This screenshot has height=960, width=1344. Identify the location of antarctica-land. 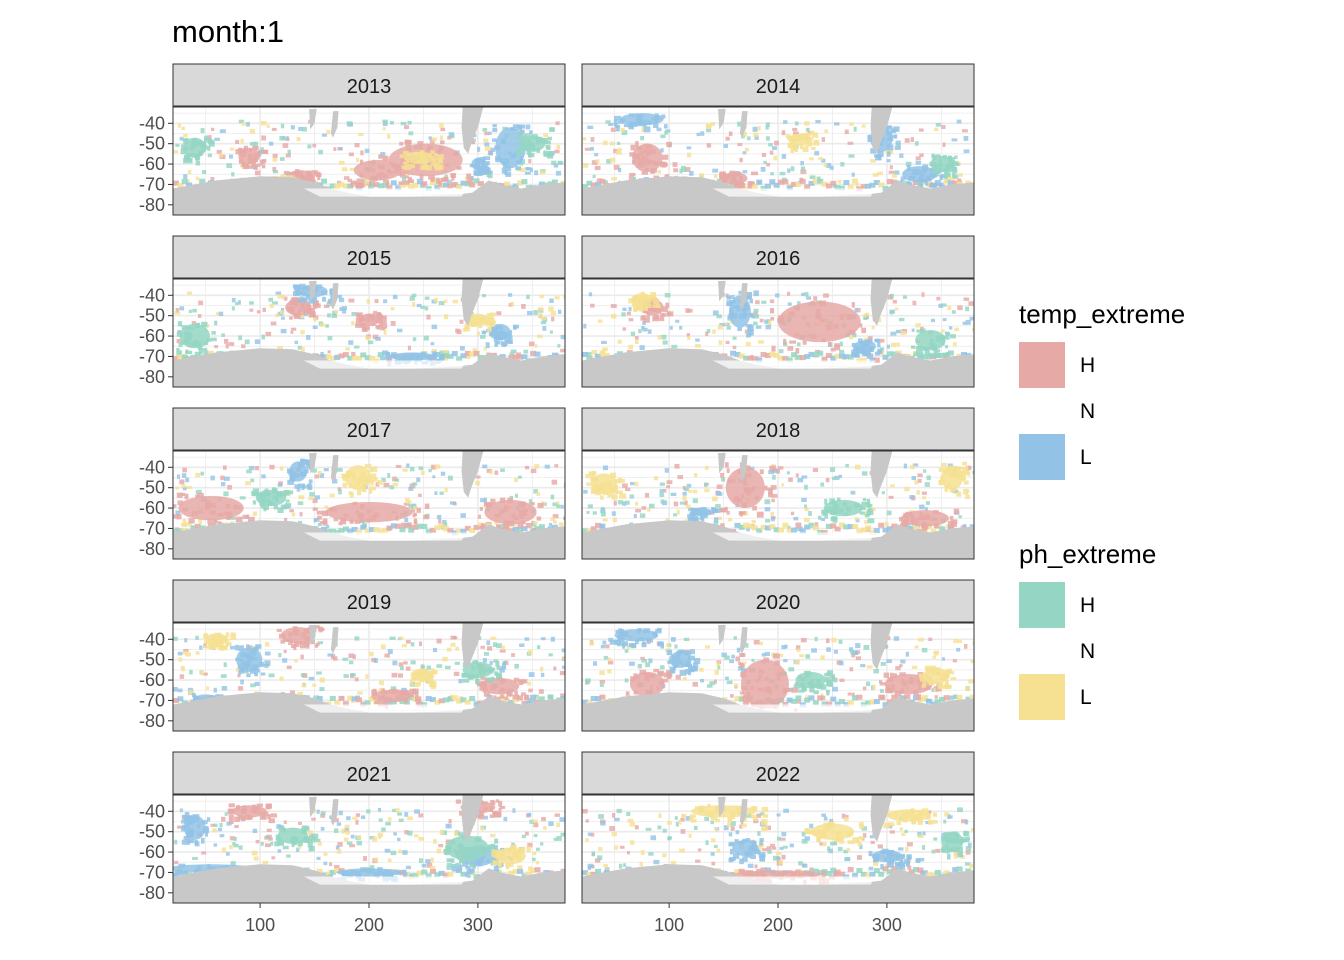
(369, 195).